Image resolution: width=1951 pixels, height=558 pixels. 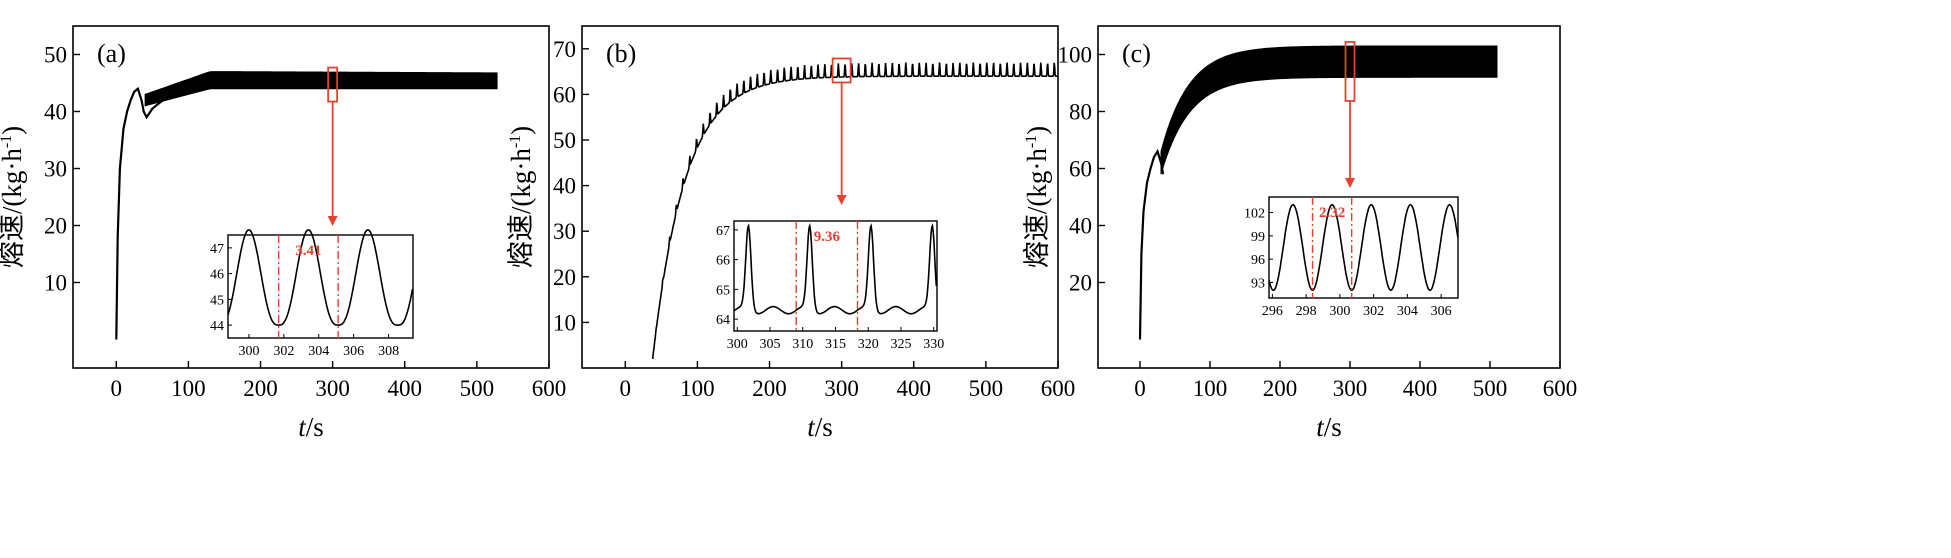 I want to click on inset-x-tick-label: 330, so click(x=933, y=344).